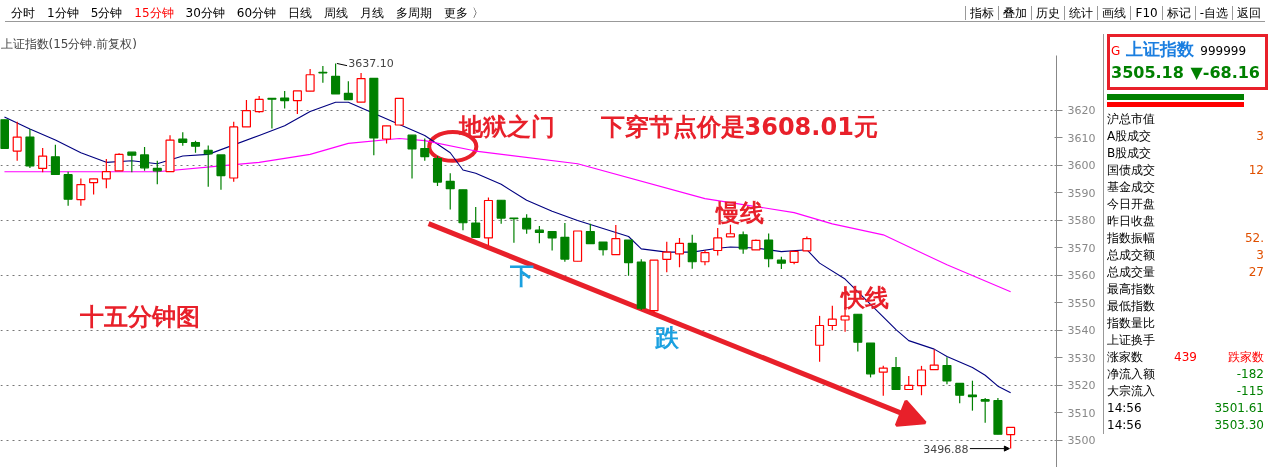 This screenshot has height=468, width=1279. Describe the element at coordinates (667, 337) in the screenshot. I see `annotation: 跌` at that location.